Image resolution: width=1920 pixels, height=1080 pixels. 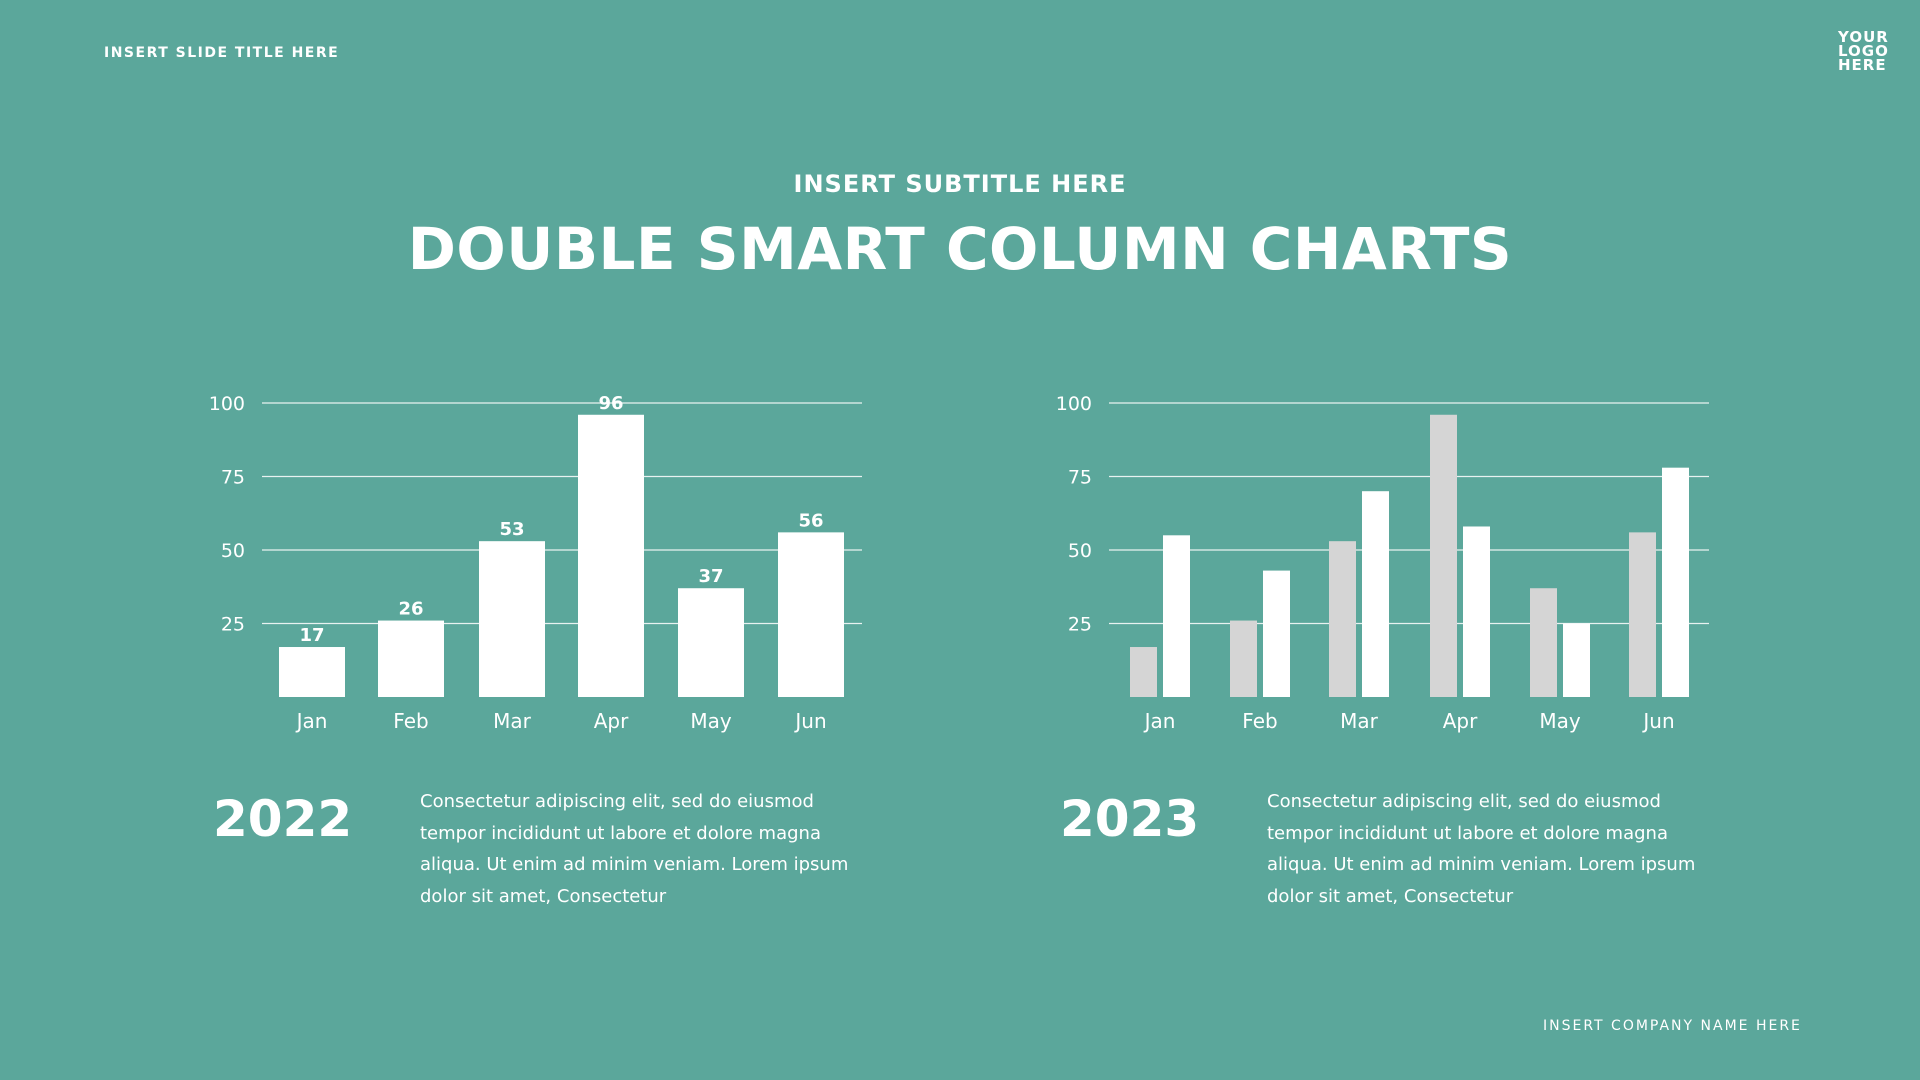 What do you see at coordinates (960, 184) in the screenshot?
I see `subtitle: INSERT SUBTITLE HERE` at bounding box center [960, 184].